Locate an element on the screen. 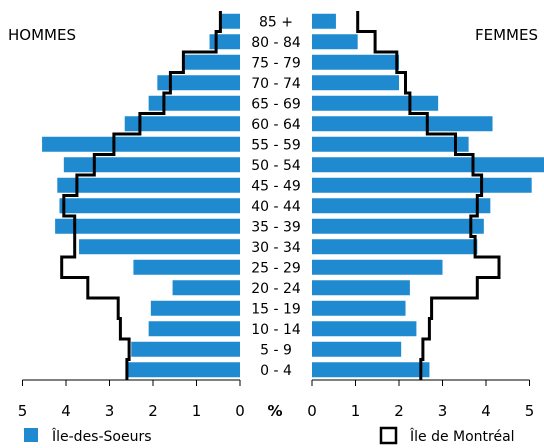 The width and height of the screenshot is (544, 448). tick-label-women-3: 3 is located at coordinates (443, 411).